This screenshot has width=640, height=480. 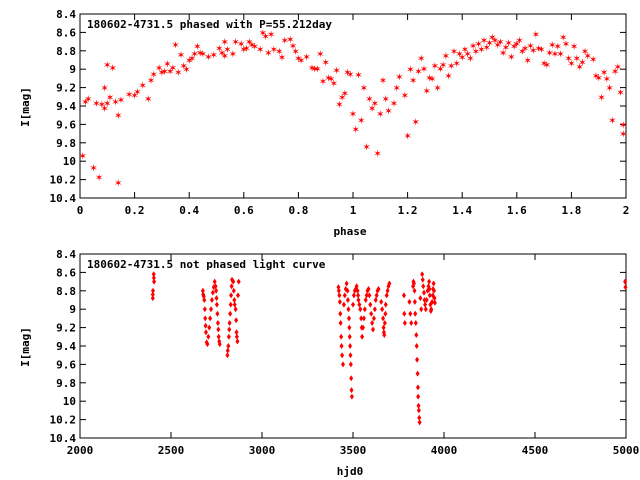 What do you see at coordinates (66, 14) in the screenshot?
I see `y-tick-label: 8.4` at bounding box center [66, 14].